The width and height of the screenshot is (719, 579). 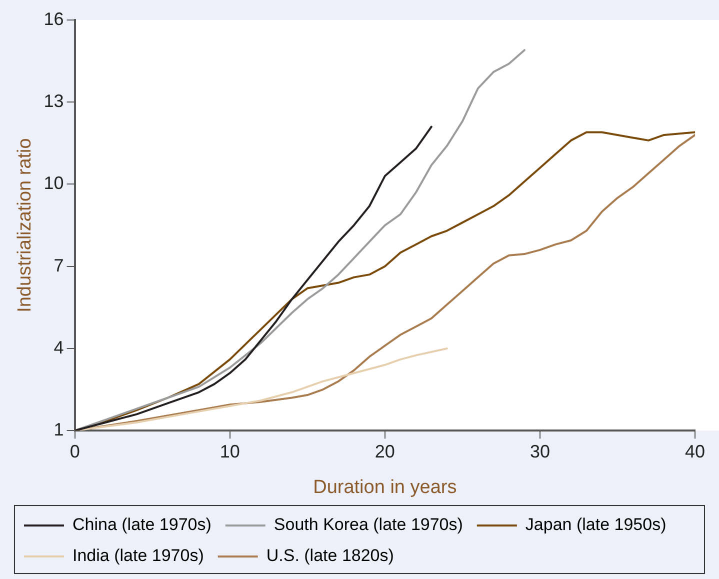 I want to click on legend-label: South Korea (late 1970s), so click(x=368, y=524).